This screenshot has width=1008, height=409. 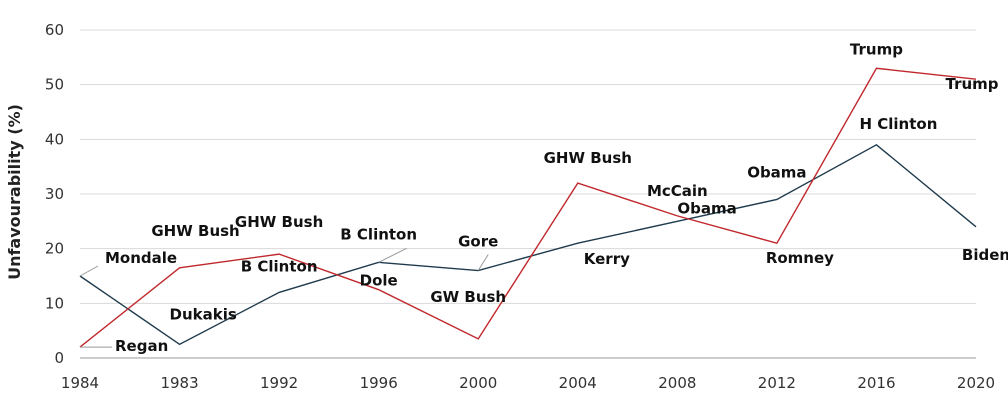 I want to click on x-tick-label: 1992, so click(x=279, y=383).